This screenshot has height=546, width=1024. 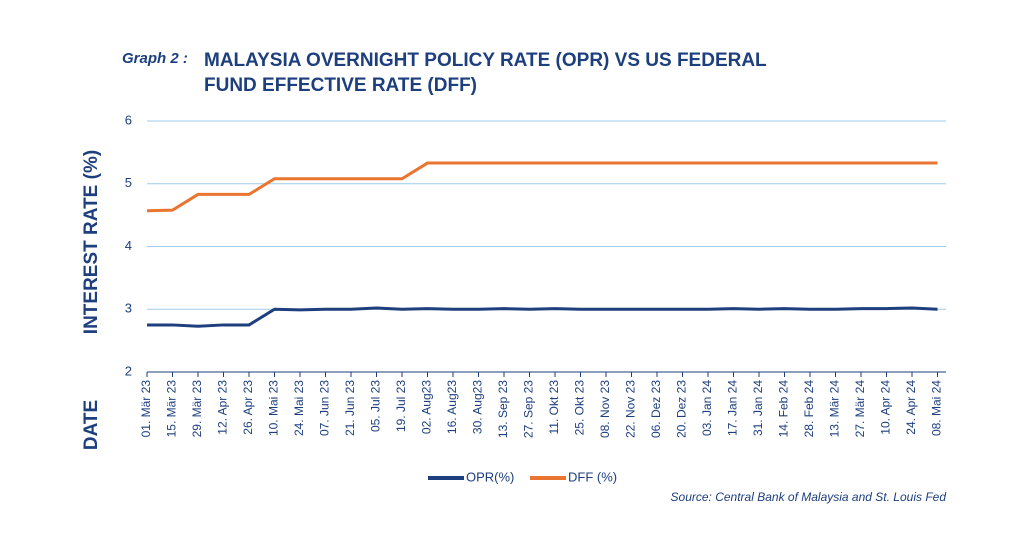 I want to click on x-tick-label: 03. Jan 24, so click(x=707, y=408).